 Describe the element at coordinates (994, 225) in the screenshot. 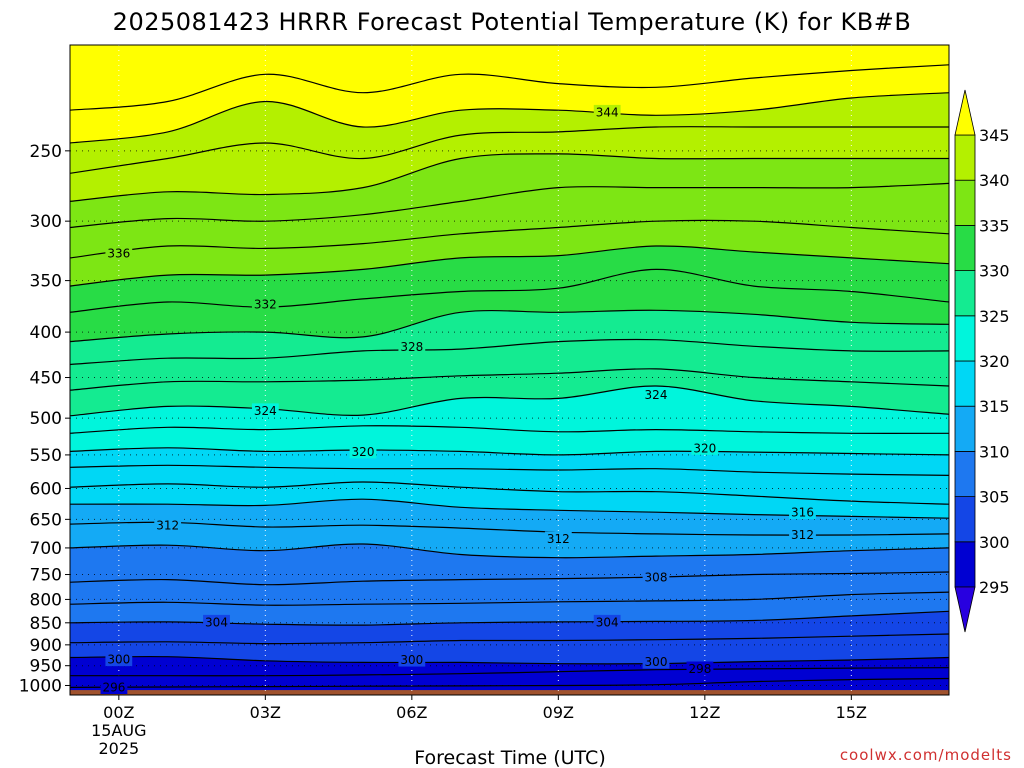

I see `colorbar-label-335: 335` at that location.